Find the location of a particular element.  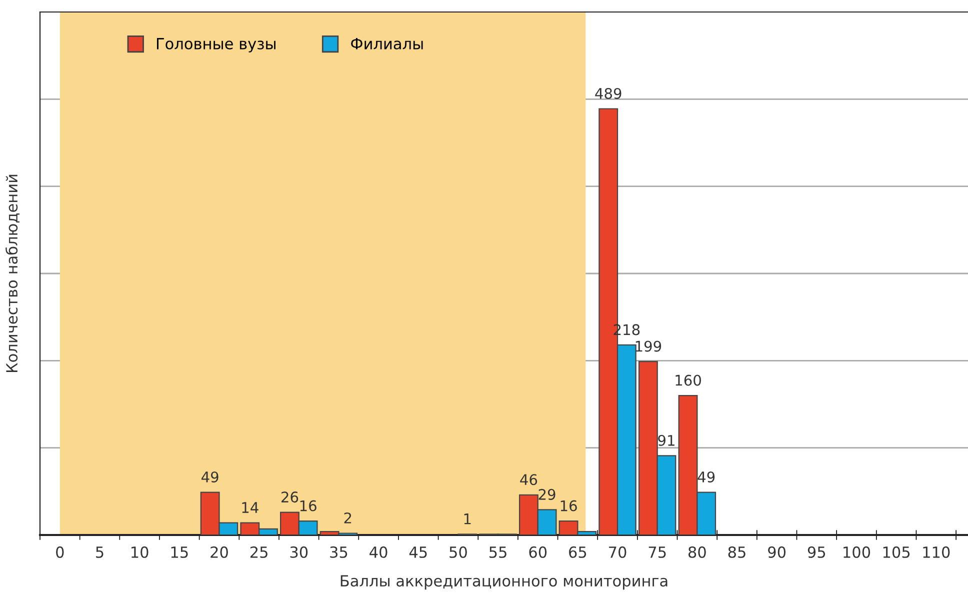

x-tick-label: 105 is located at coordinates (896, 552).